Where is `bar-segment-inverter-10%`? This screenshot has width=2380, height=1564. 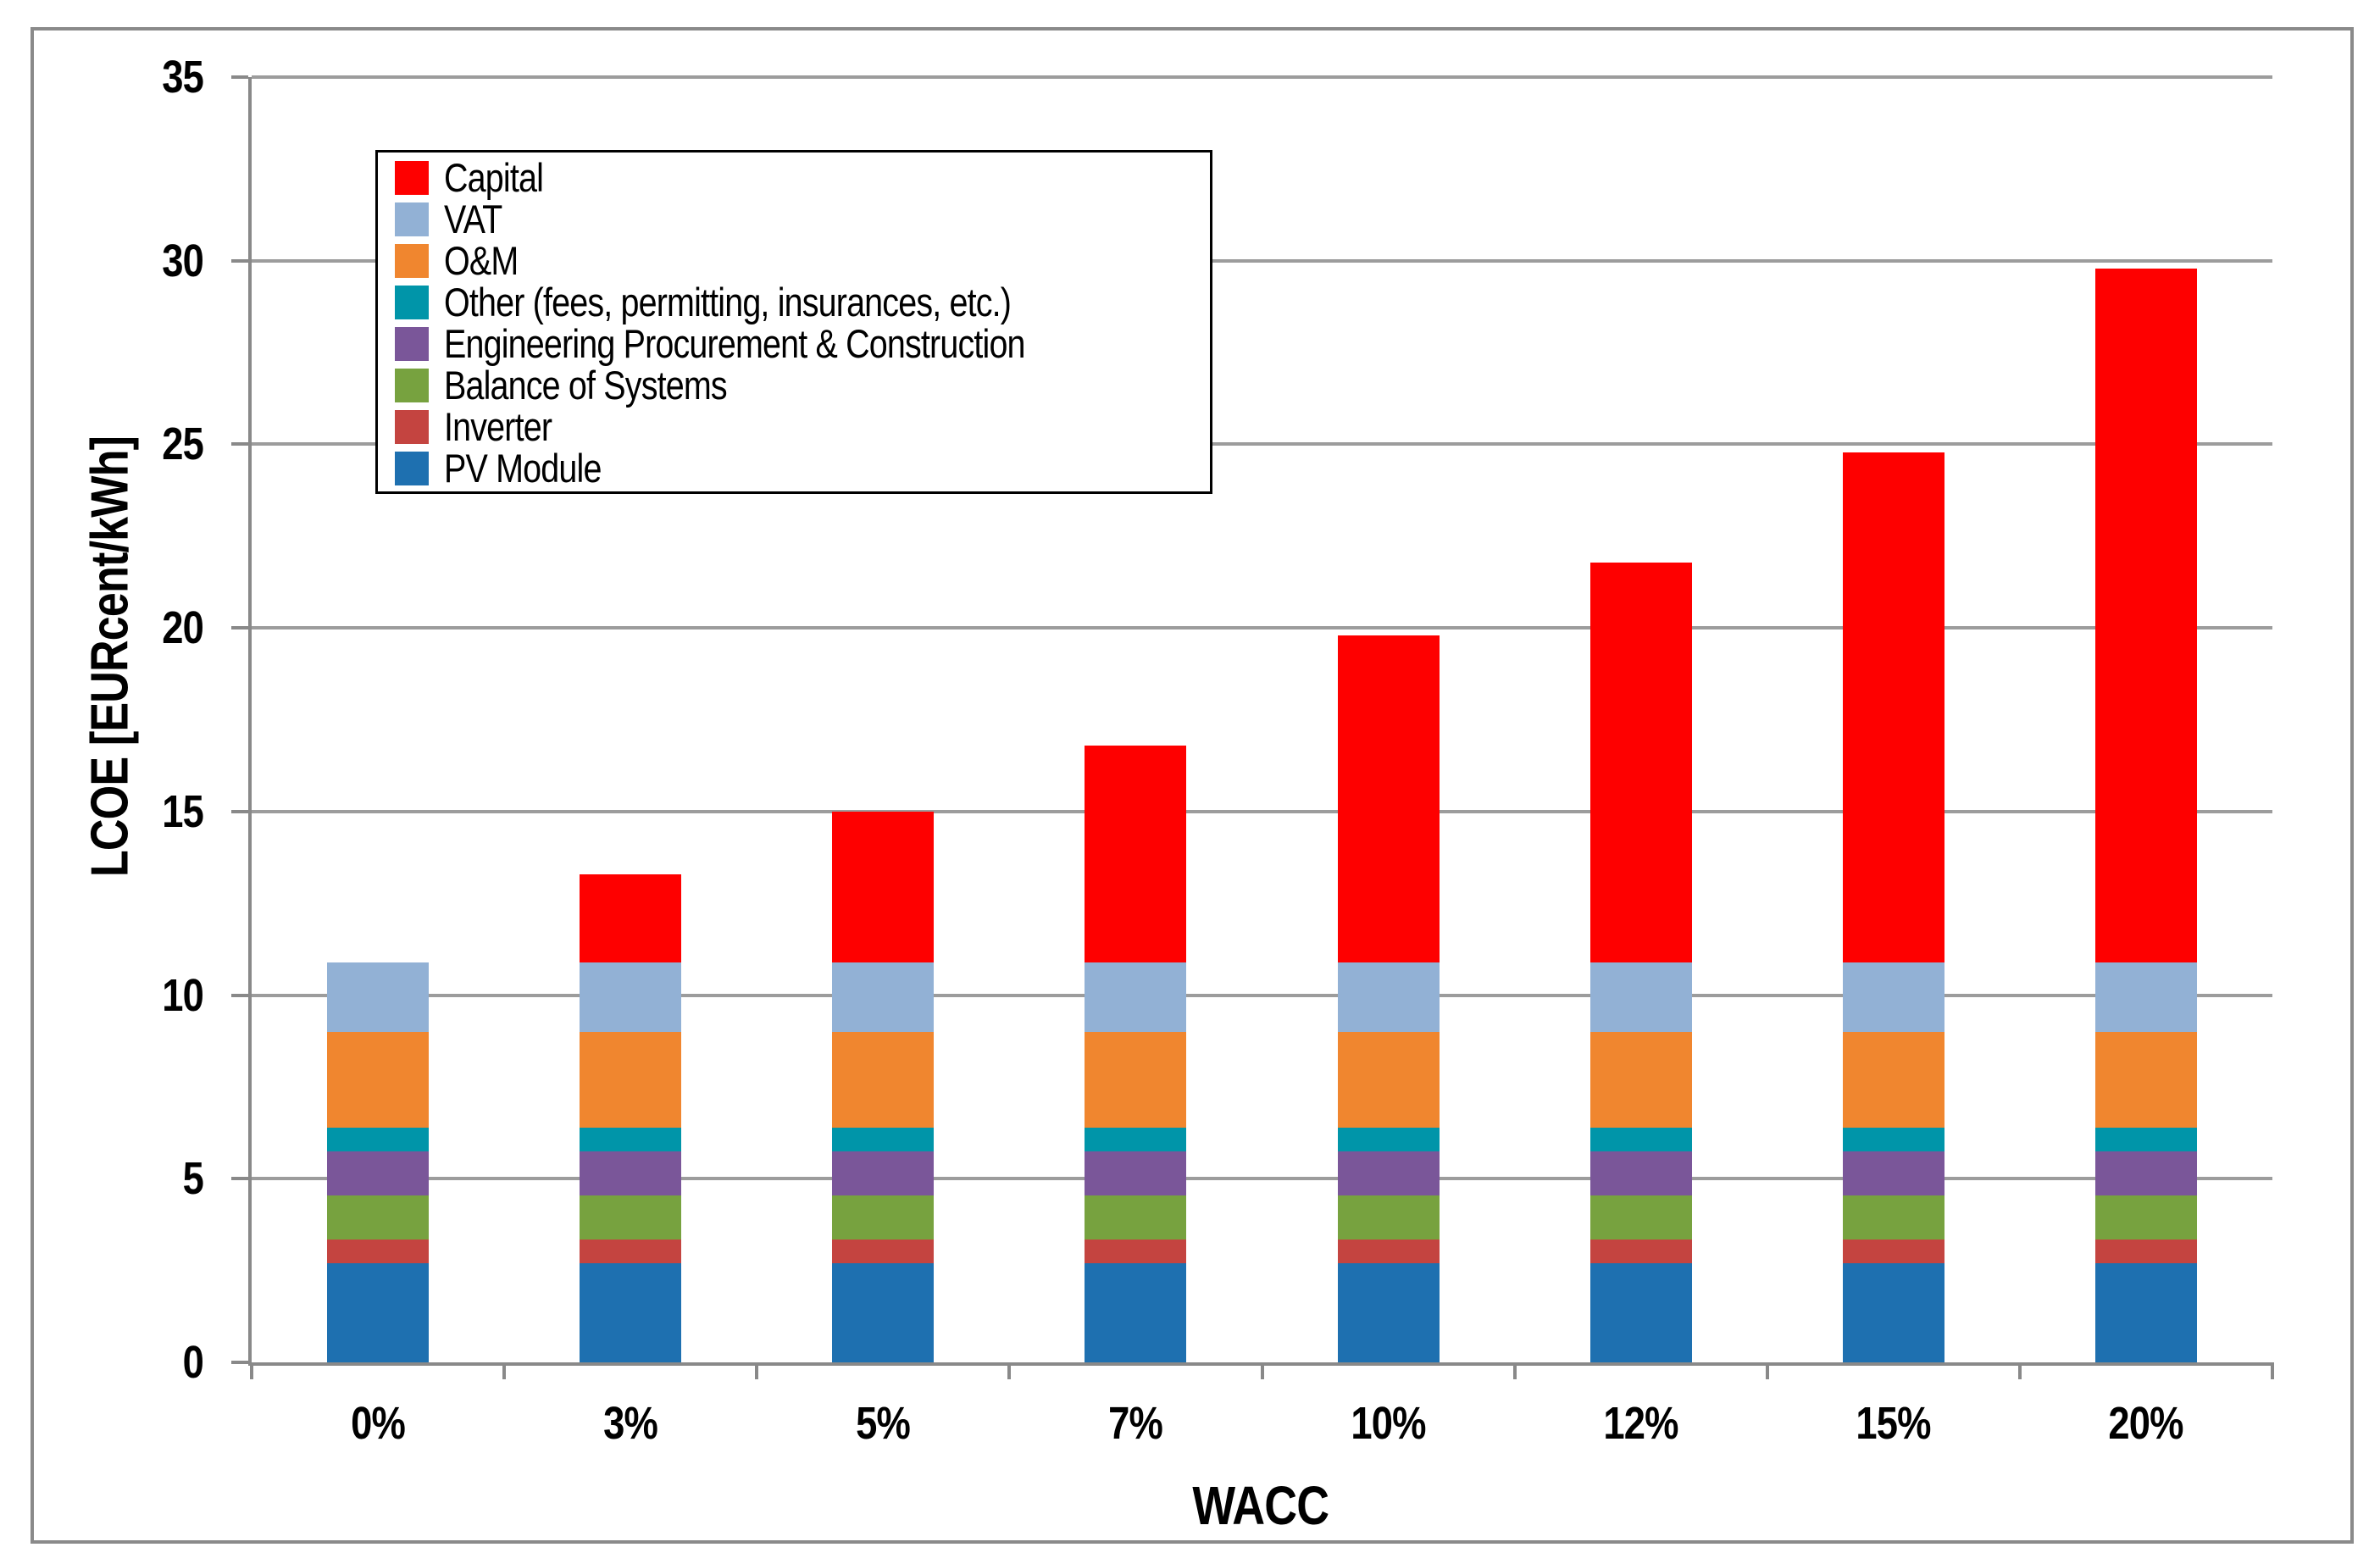 bar-segment-inverter-10% is located at coordinates (1389, 1251).